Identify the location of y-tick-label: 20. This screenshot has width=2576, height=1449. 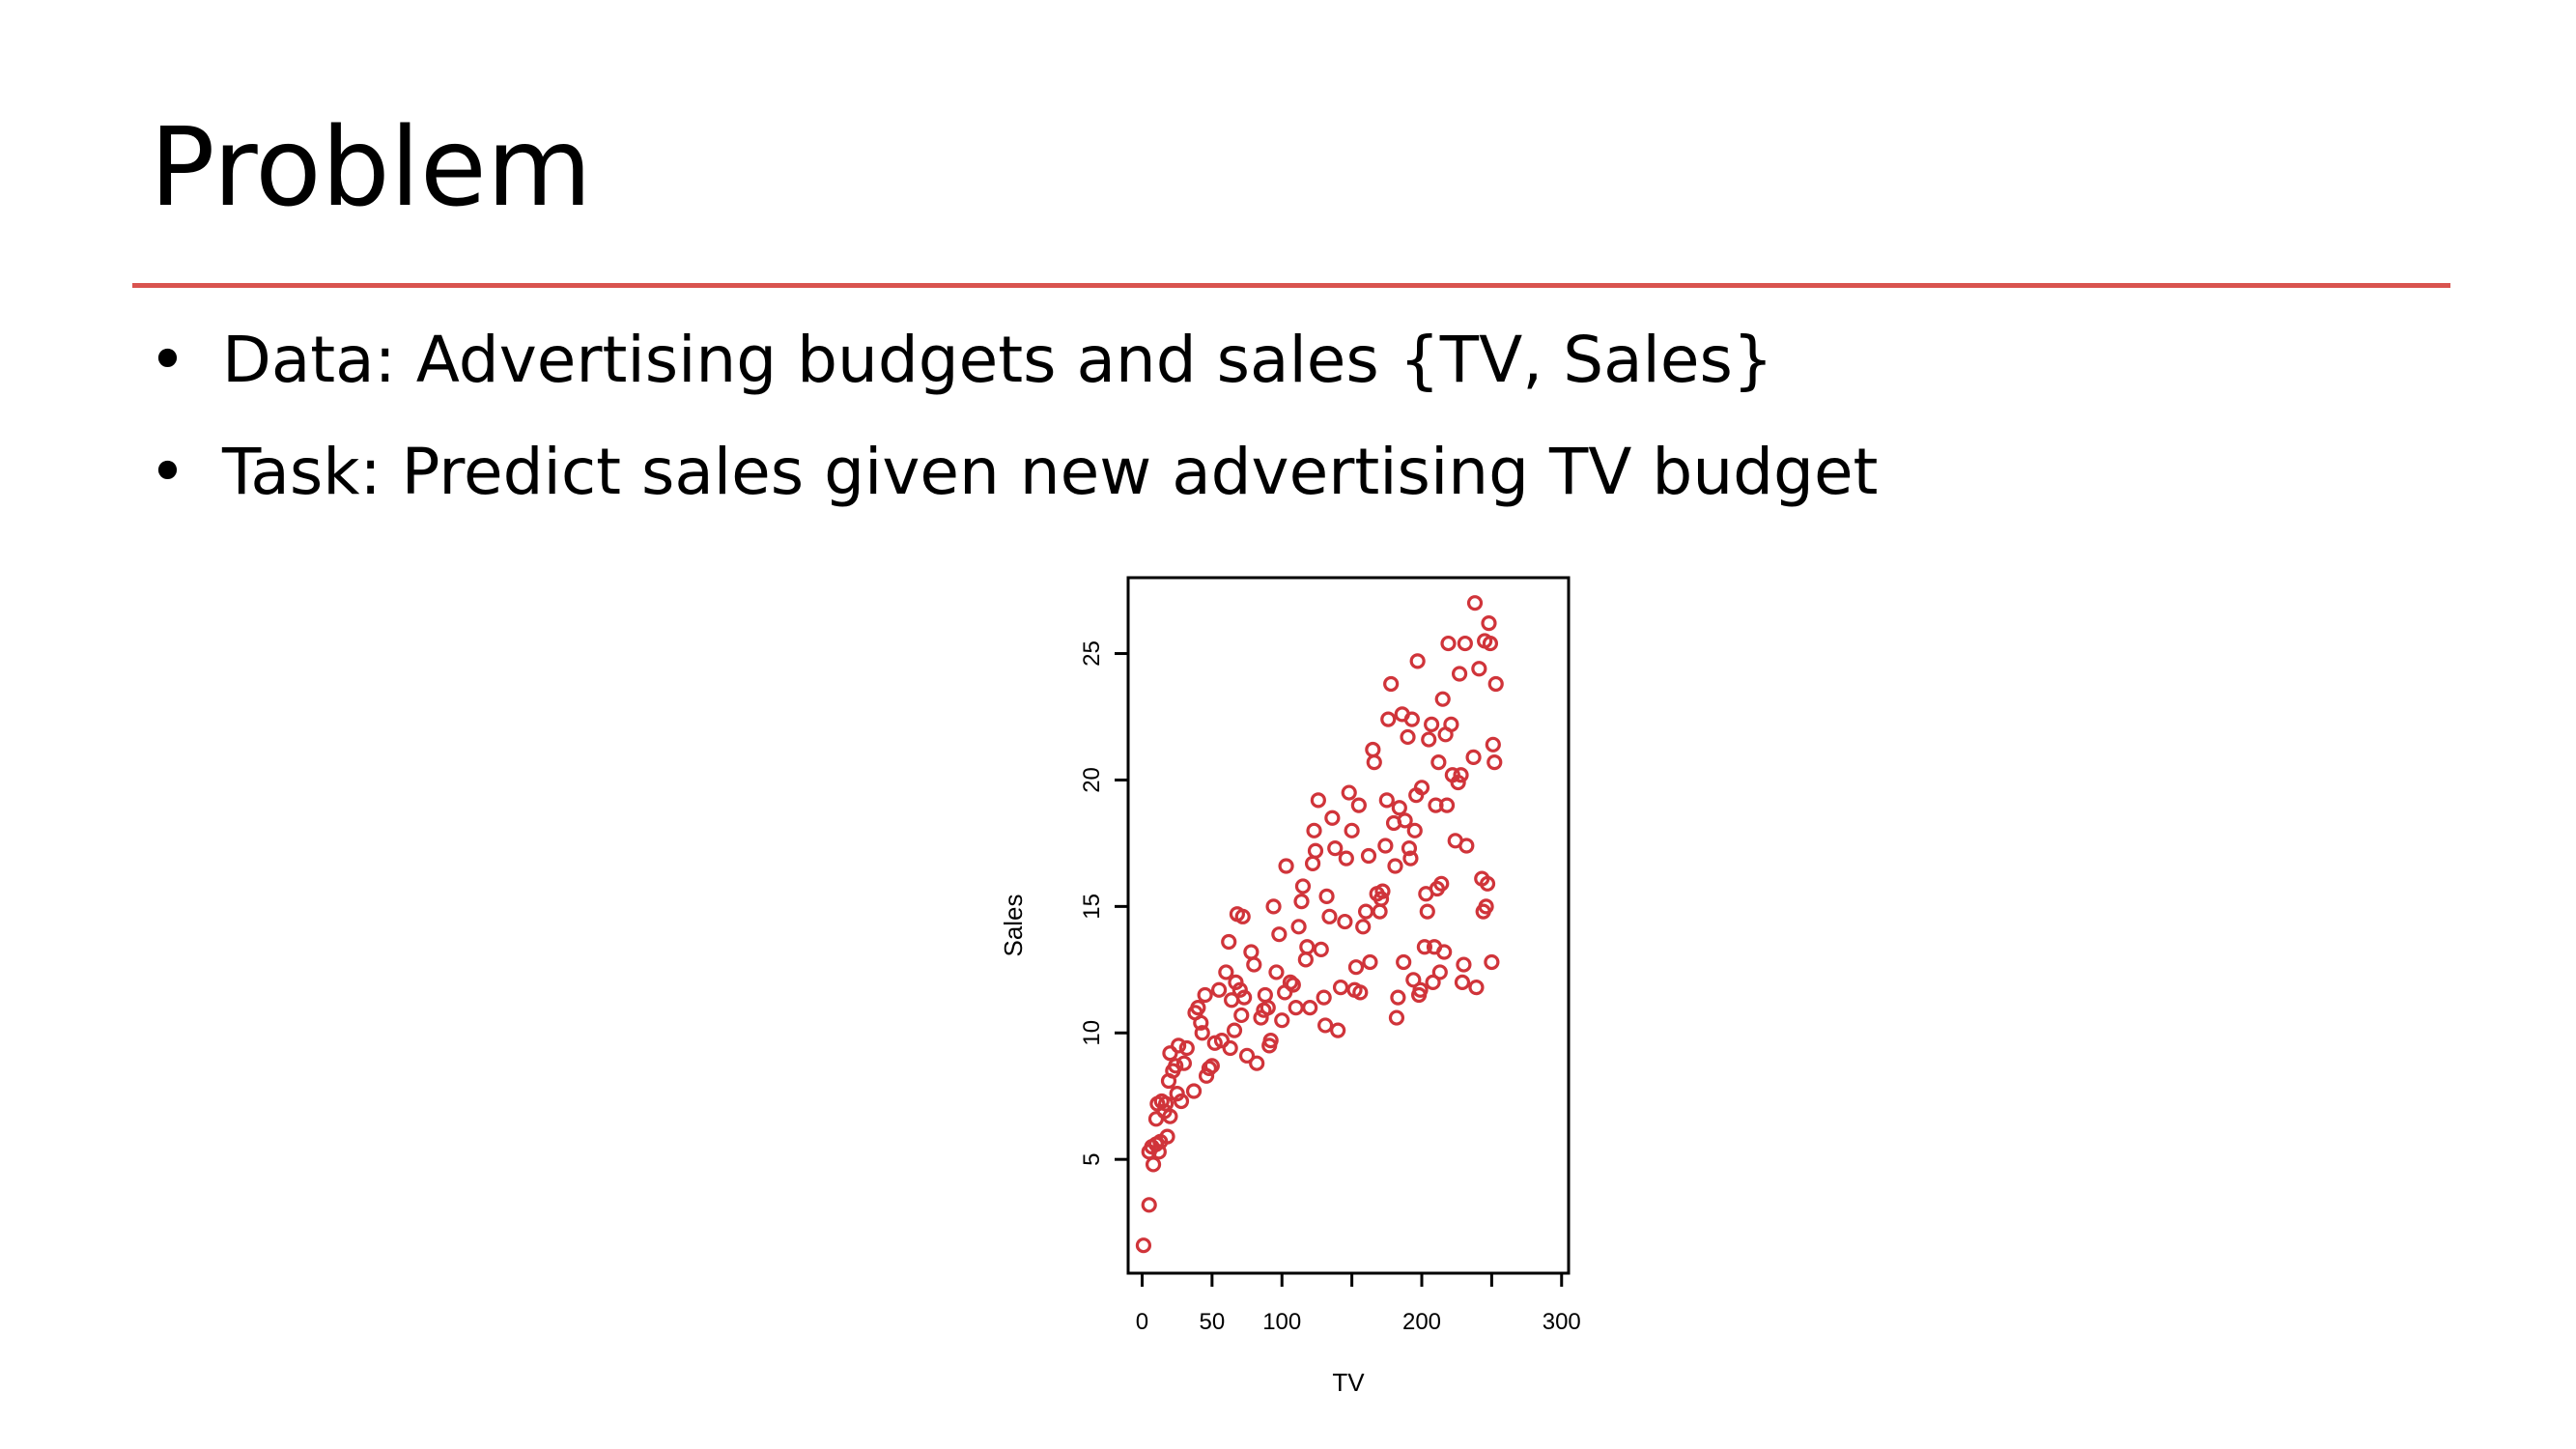
(1092, 780).